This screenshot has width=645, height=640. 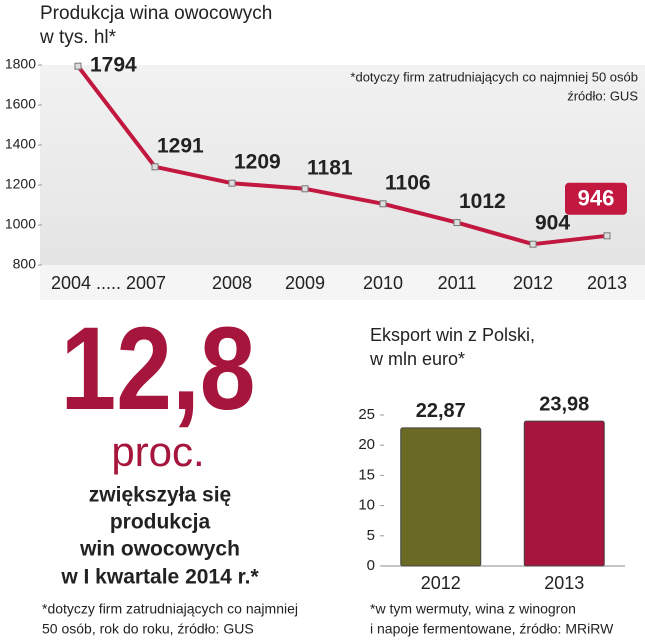 I want to click on y-tick-label: 5, so click(x=371, y=535).